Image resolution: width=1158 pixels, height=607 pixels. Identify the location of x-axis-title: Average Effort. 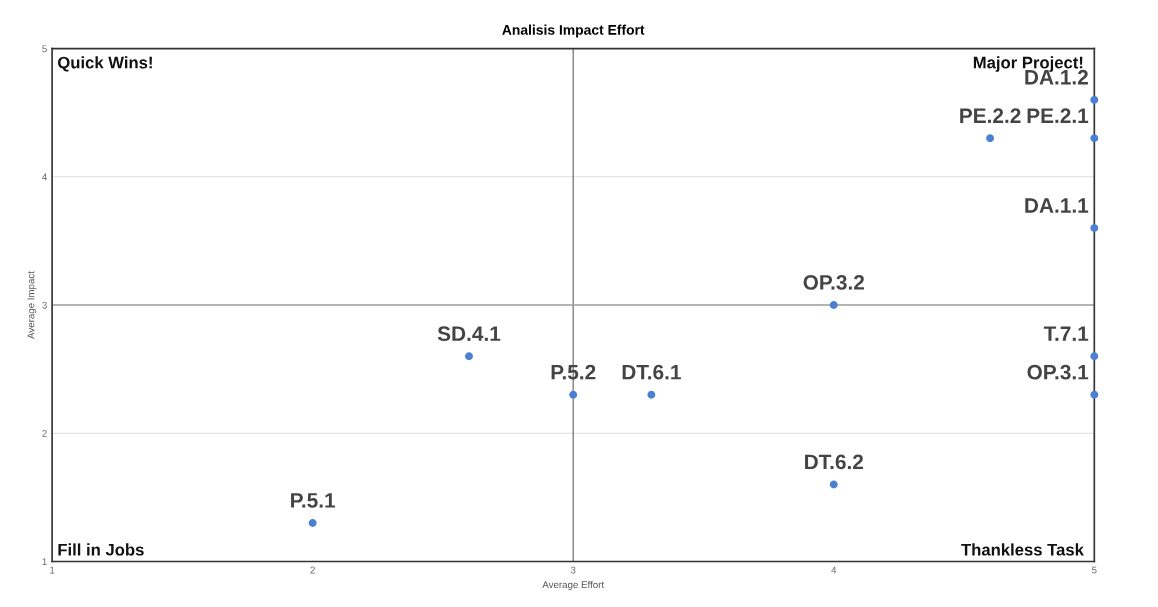
(573, 585).